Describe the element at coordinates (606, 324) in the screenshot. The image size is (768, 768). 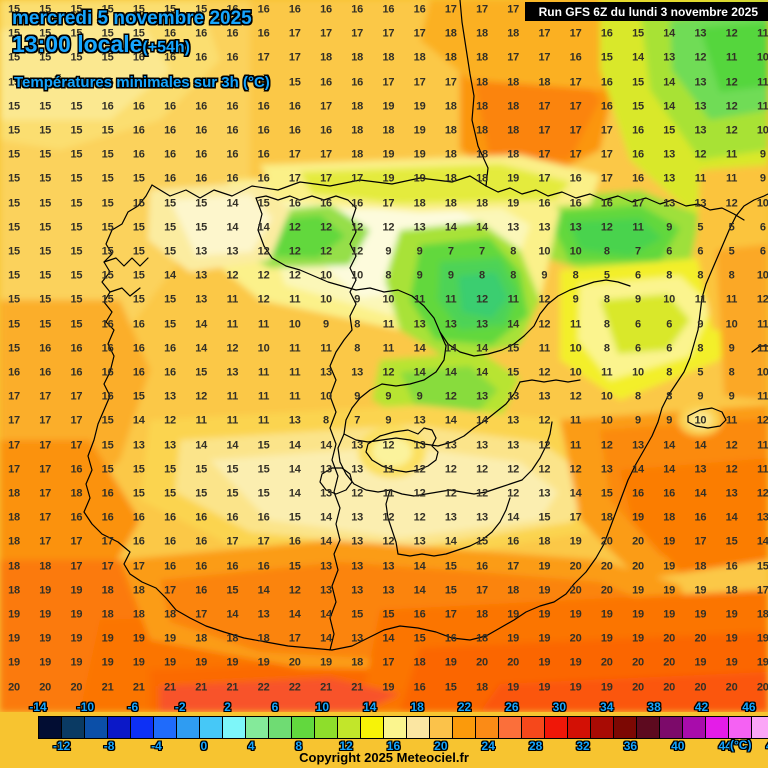
I see `grid-temperature-value: 8` at that location.